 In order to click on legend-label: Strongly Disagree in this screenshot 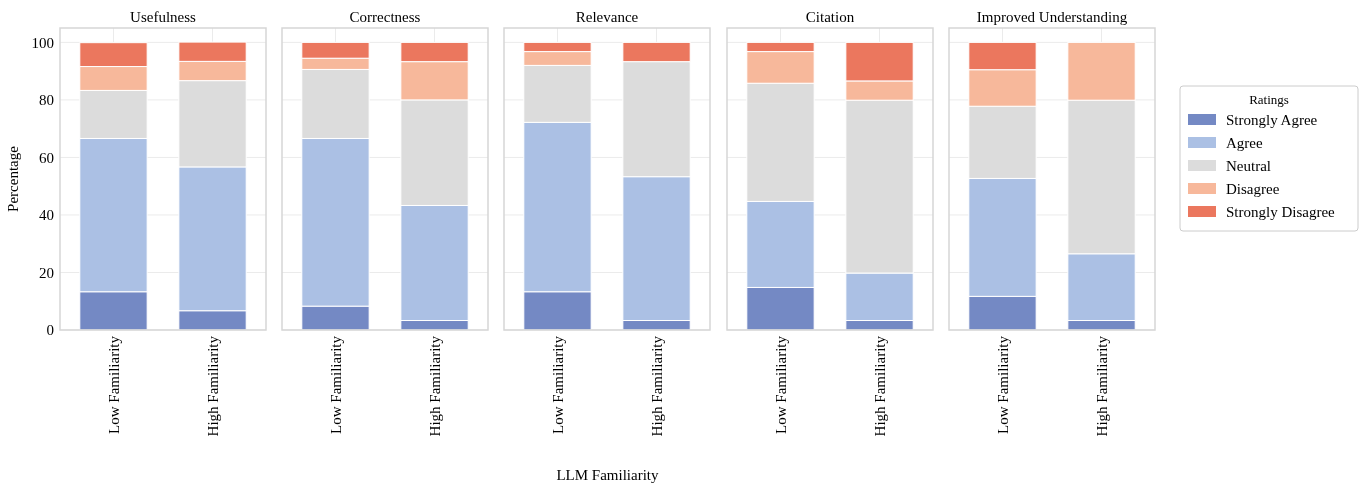, I will do `click(1281, 212)`.